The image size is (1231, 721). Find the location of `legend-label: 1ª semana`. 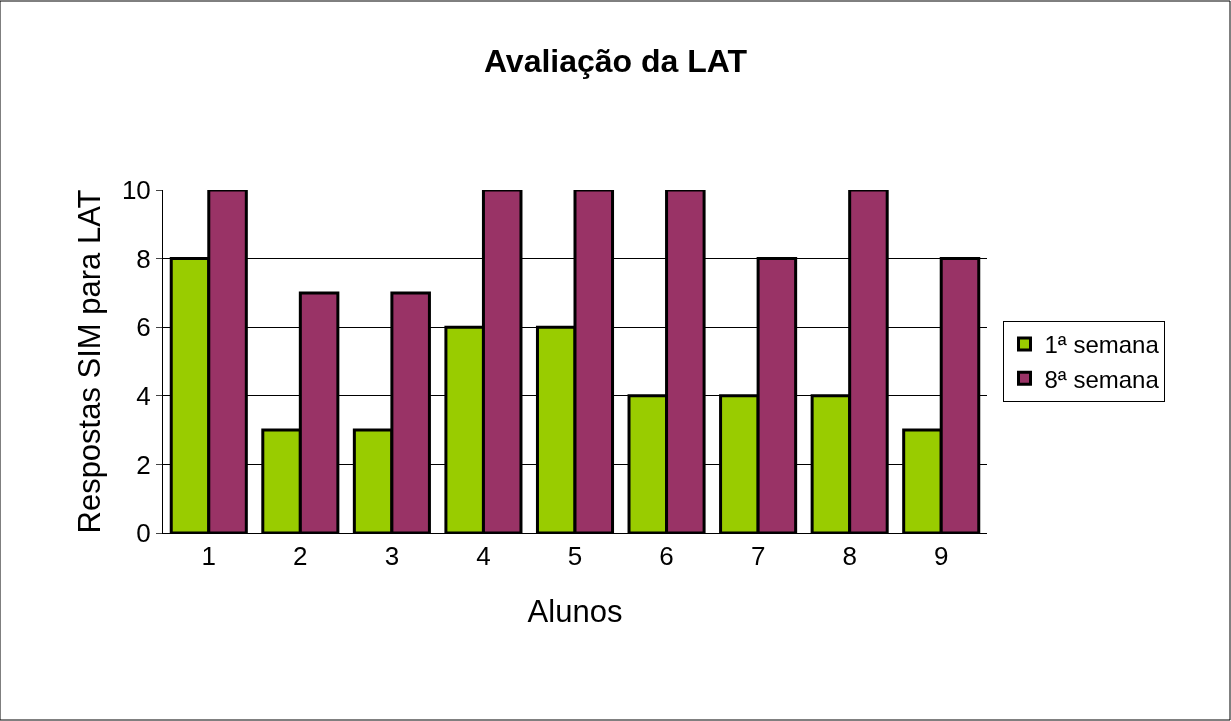

legend-label: 1ª semana is located at coordinates (1102, 345).